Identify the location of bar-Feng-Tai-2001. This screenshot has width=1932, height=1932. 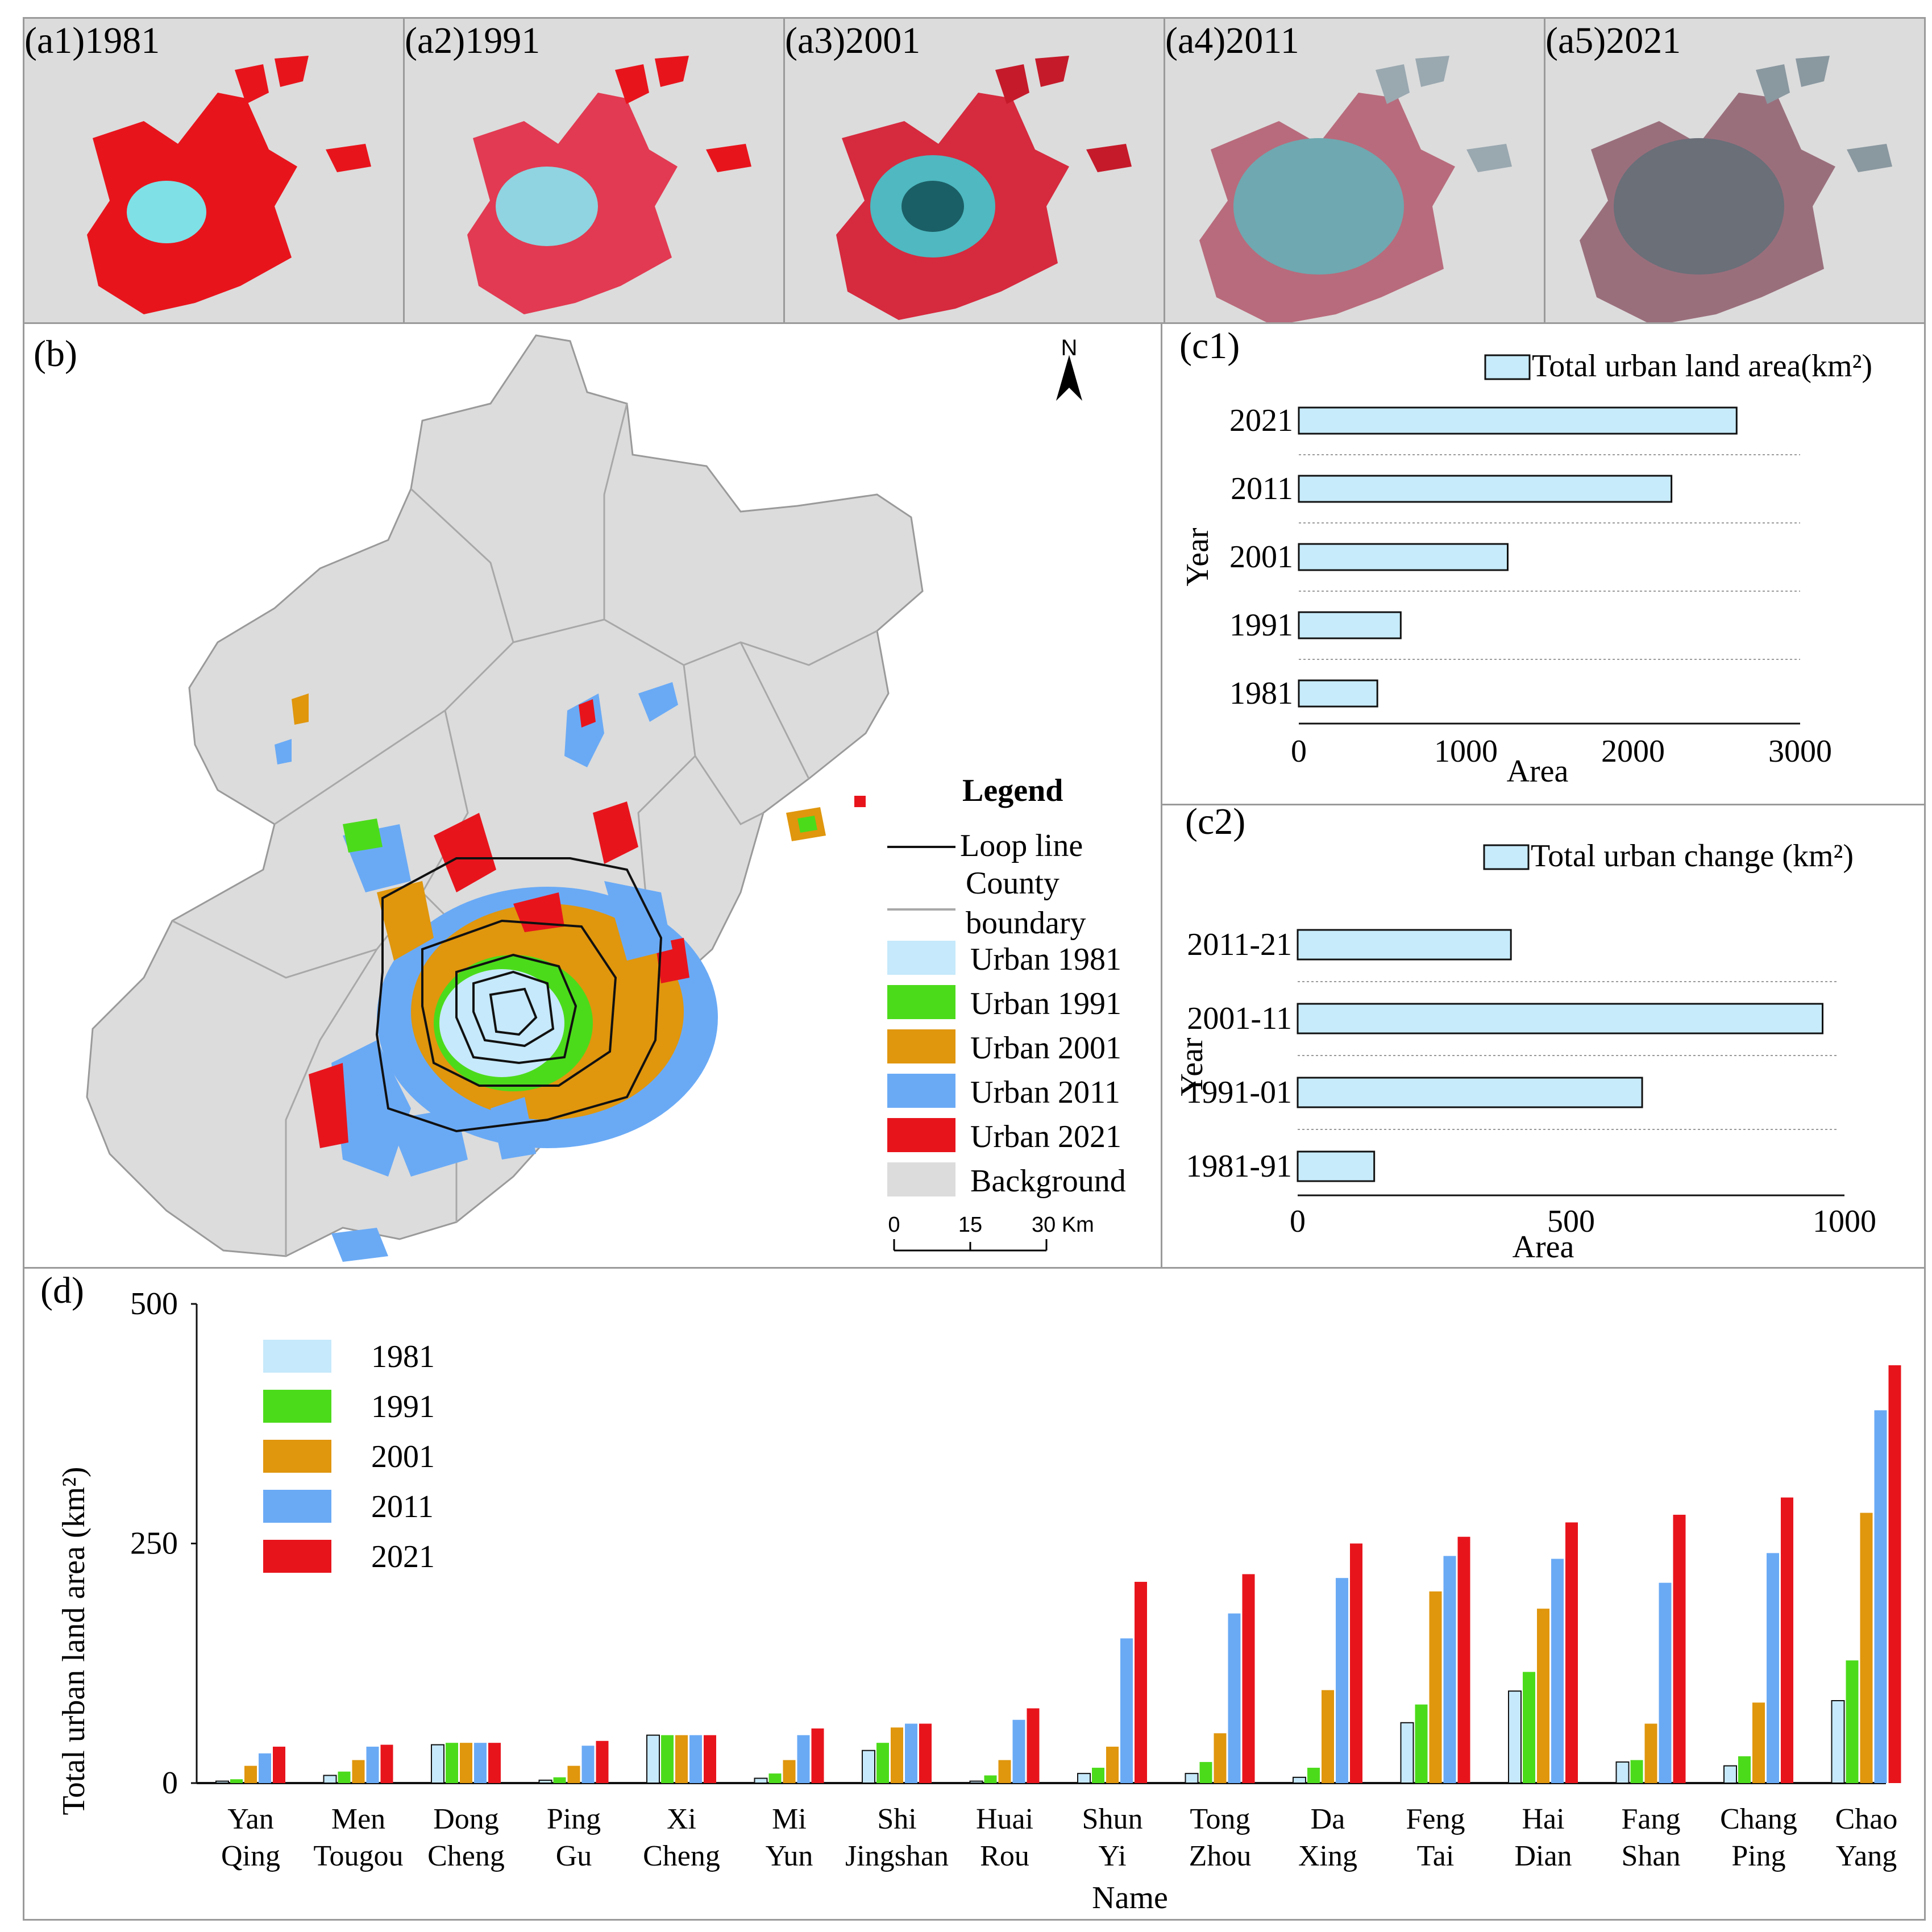
(1435, 1687).